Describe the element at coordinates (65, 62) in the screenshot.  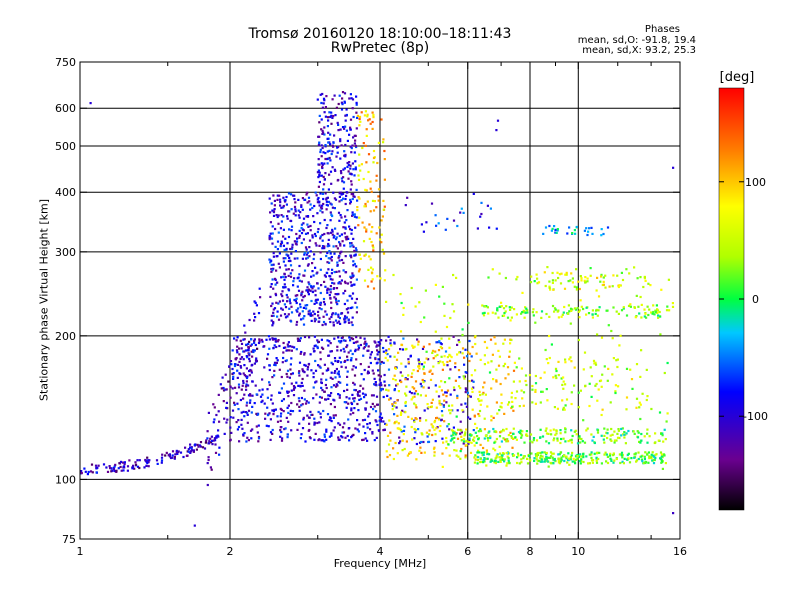
I see `y-tick-label: 750` at that location.